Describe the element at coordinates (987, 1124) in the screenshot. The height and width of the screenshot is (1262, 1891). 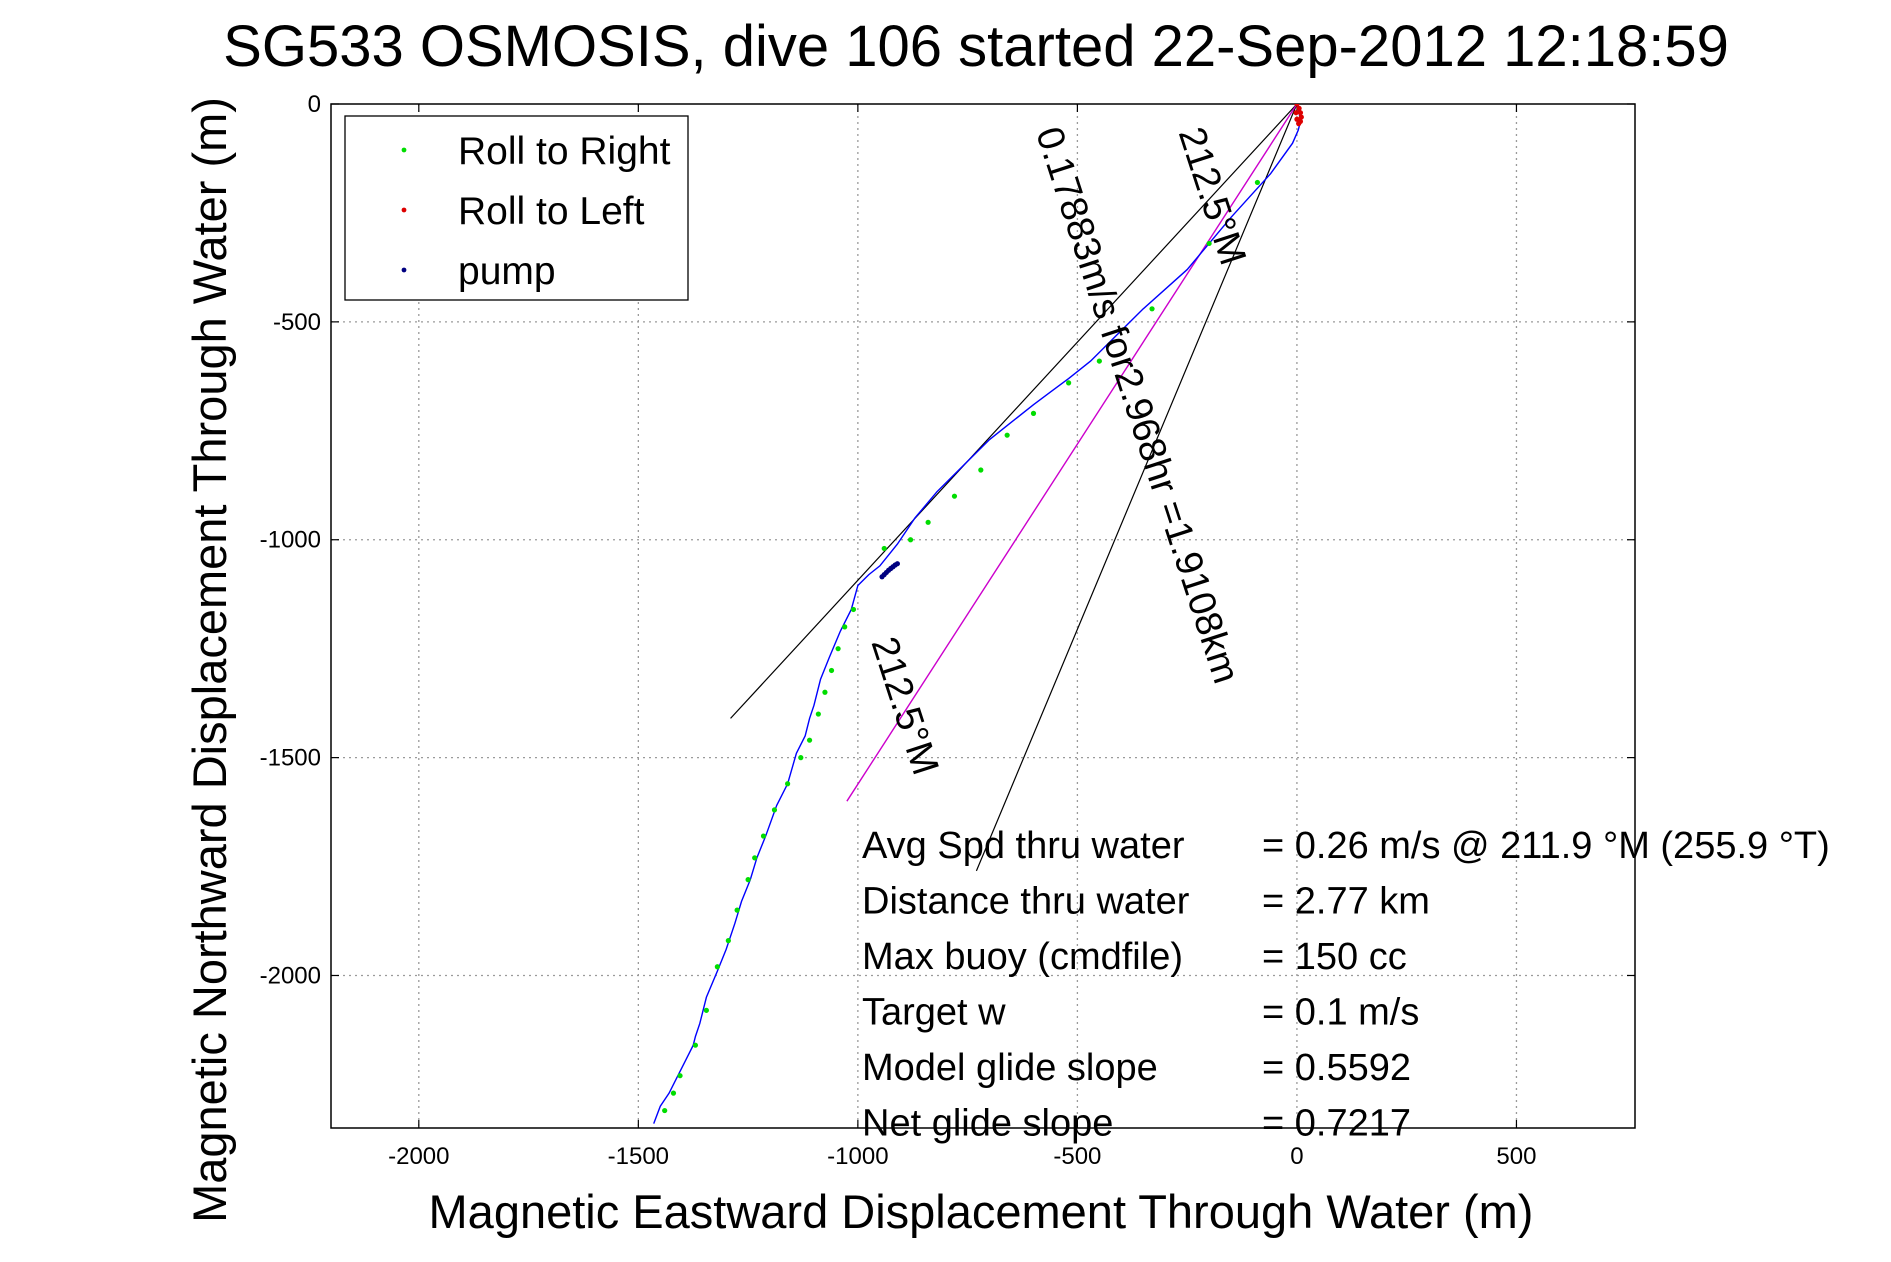
I see `stat-label: Net glide slope` at that location.